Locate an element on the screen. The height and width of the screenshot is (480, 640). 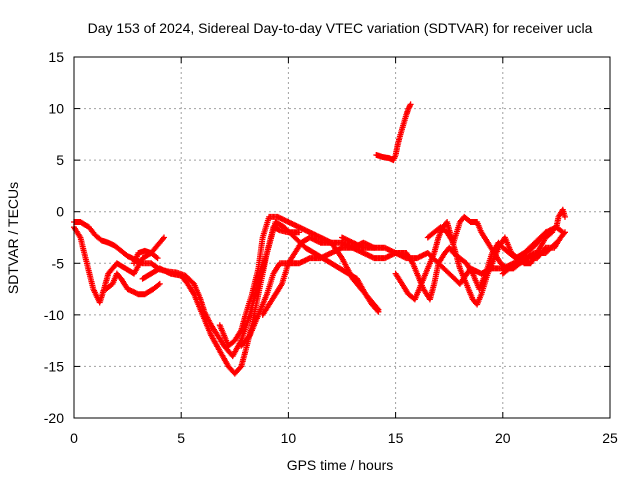
series-track-j is located at coordinates (474, 263).